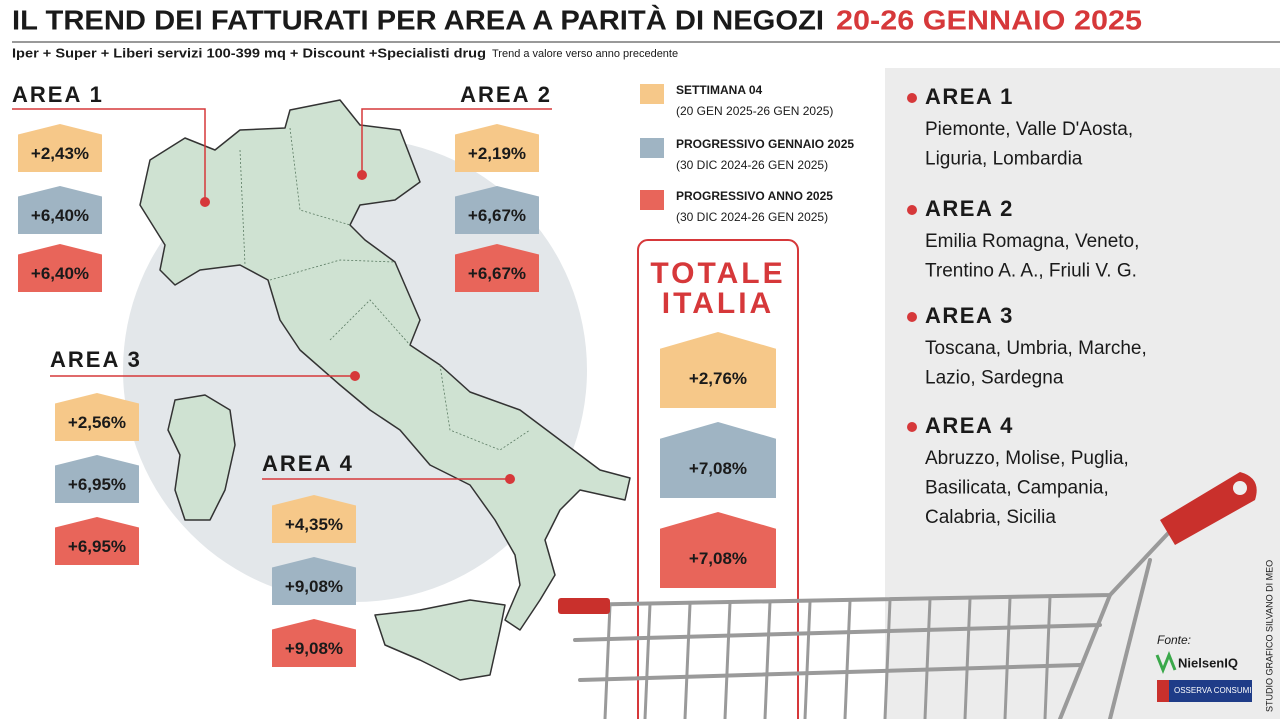  I want to click on region-line: Basilicata, Campania,, so click(1017, 488).